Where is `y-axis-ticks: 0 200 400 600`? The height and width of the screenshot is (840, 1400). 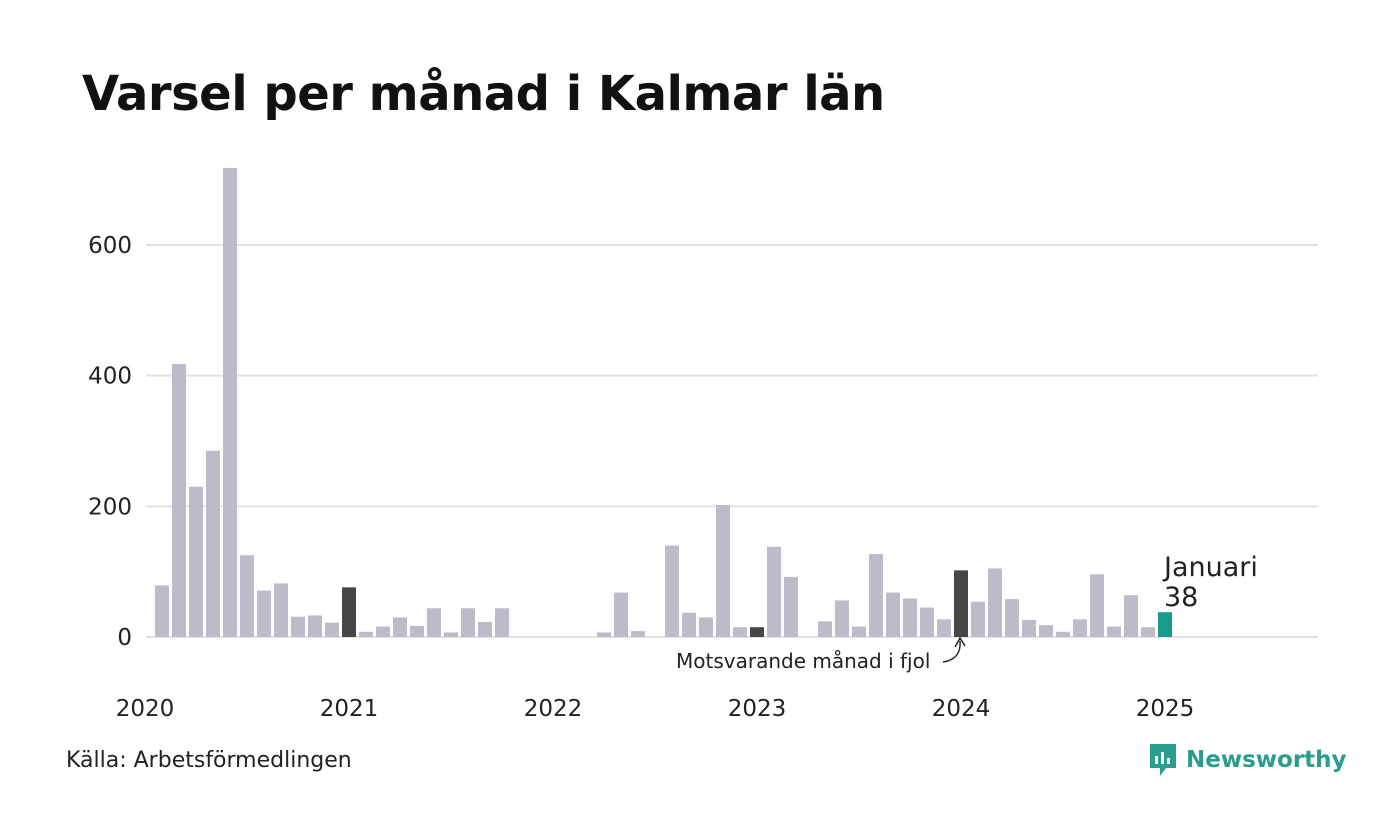 y-axis-ticks: 0 200 400 600 is located at coordinates (110, 442).